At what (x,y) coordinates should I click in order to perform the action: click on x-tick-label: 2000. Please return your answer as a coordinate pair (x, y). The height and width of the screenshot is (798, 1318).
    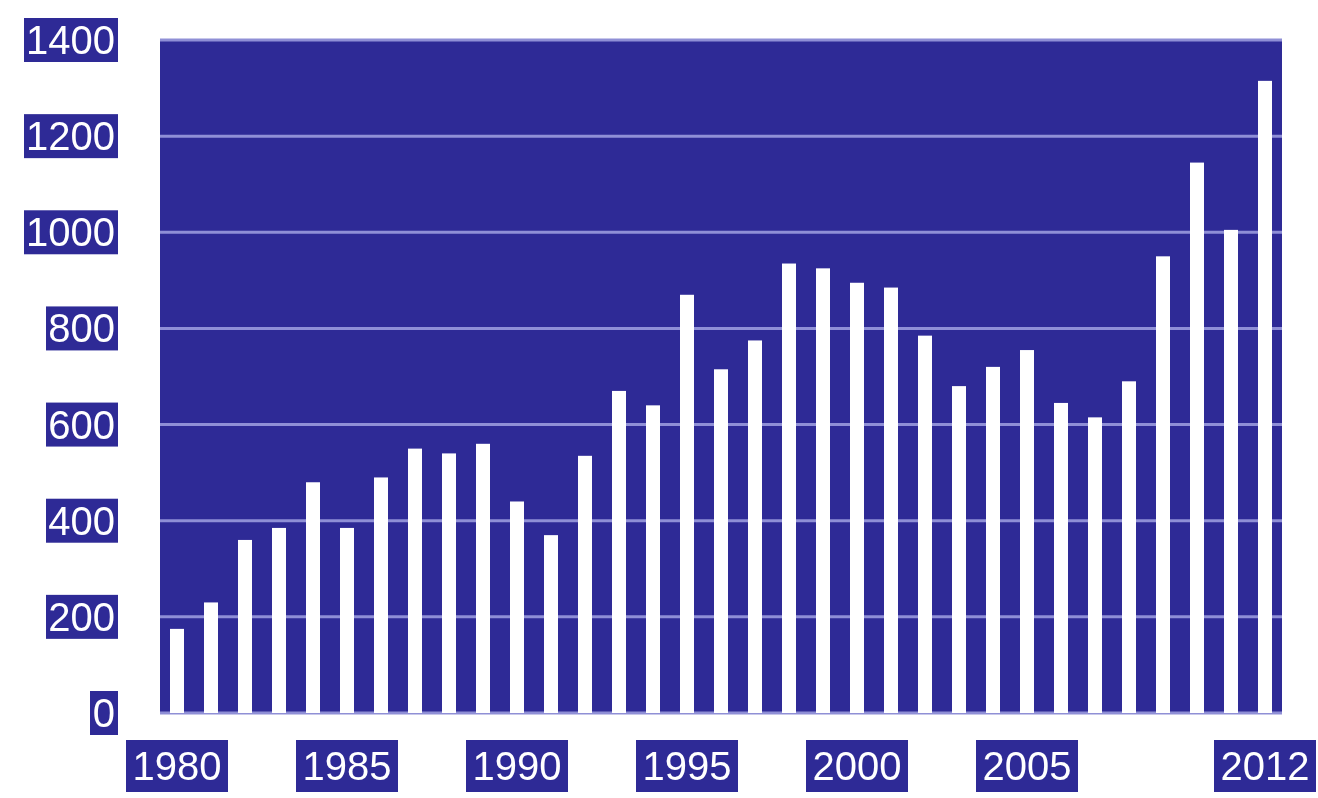
    Looking at the image, I should click on (857, 766).